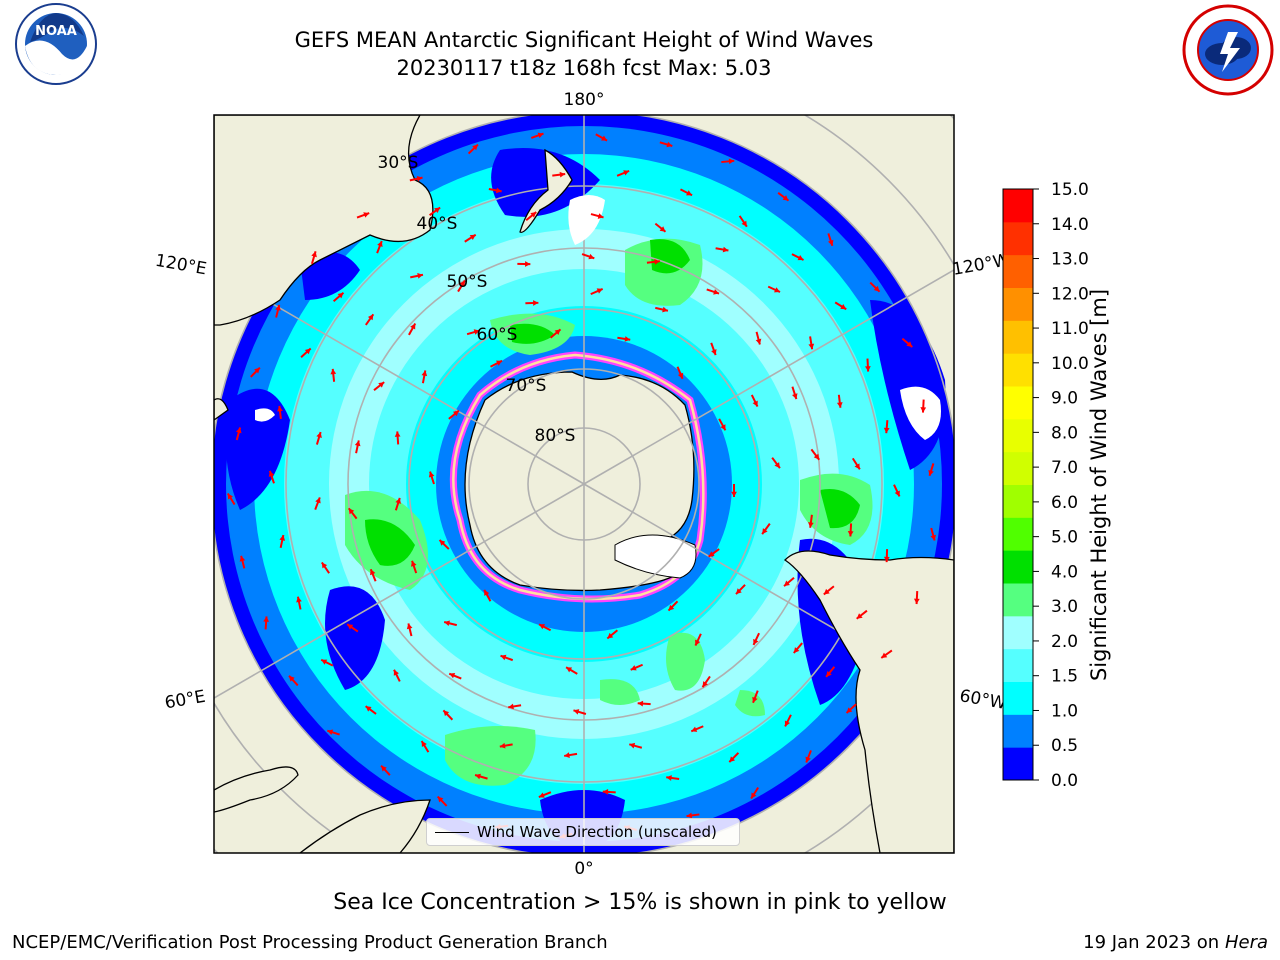  I want to click on legend-label: Wind Wave Direction (unscaled), so click(597, 832).